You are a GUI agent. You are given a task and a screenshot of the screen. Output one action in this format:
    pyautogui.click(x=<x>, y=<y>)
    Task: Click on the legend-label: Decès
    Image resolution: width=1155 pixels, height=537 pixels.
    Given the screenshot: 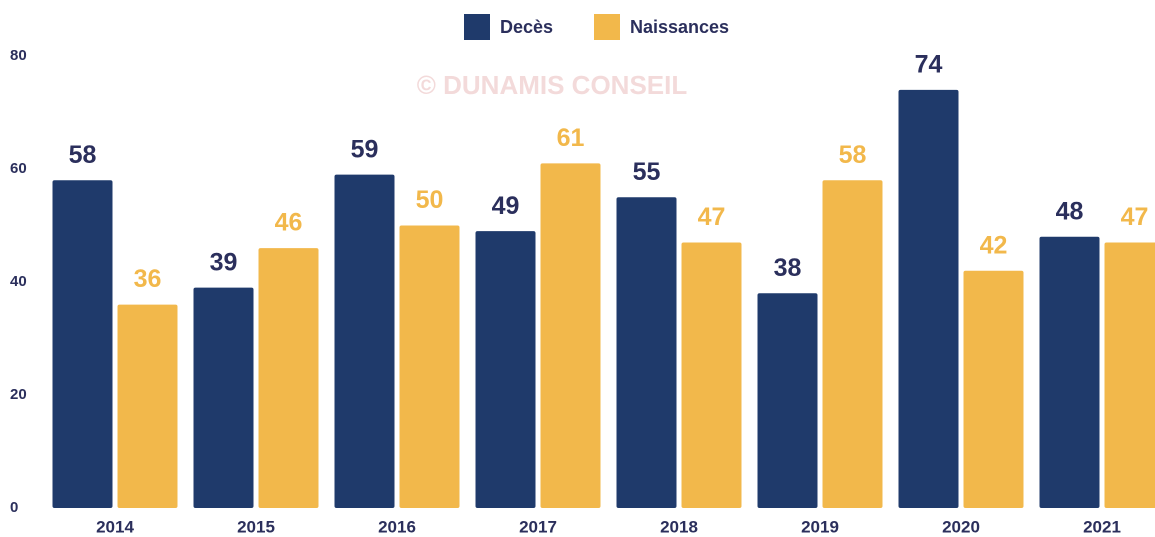 What is the action you would take?
    pyautogui.click(x=526, y=27)
    